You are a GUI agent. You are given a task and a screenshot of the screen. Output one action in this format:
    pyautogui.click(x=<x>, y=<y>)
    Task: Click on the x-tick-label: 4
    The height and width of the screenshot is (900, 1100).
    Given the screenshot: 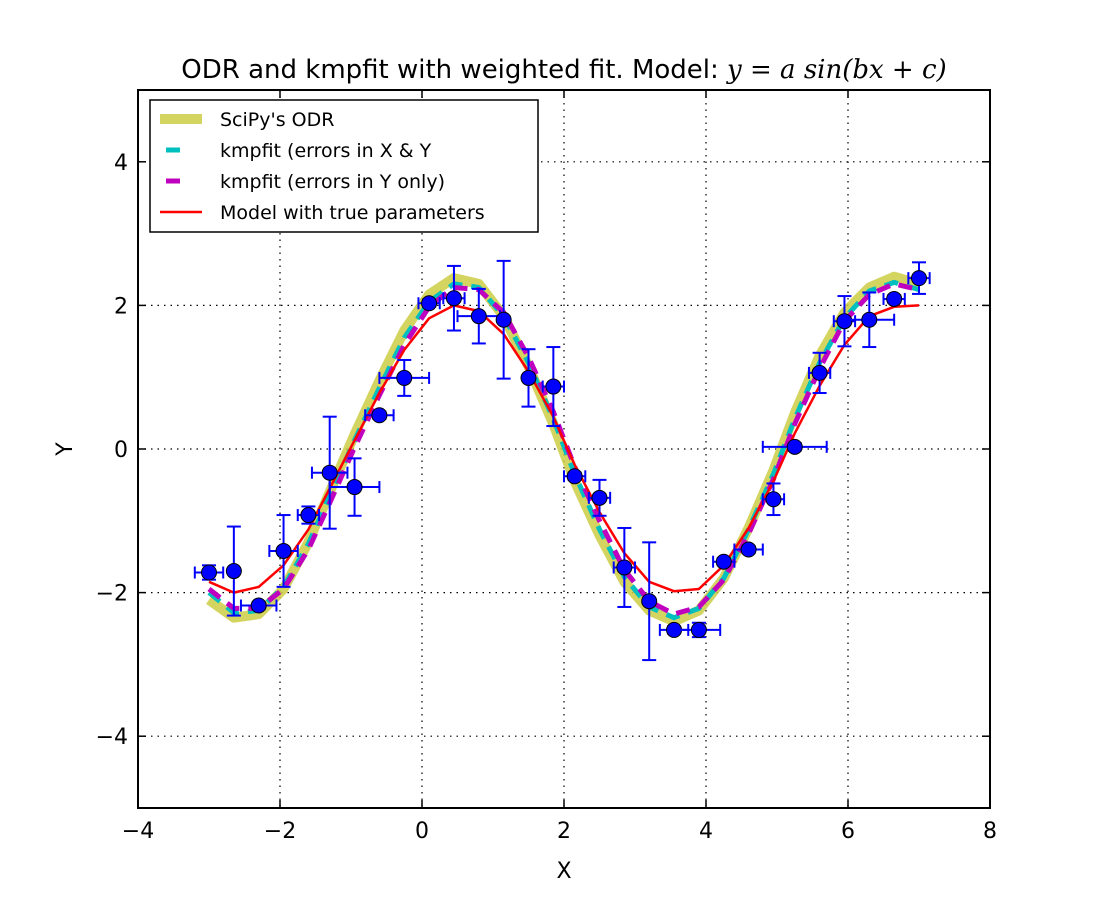 What is the action you would take?
    pyautogui.click(x=706, y=831)
    